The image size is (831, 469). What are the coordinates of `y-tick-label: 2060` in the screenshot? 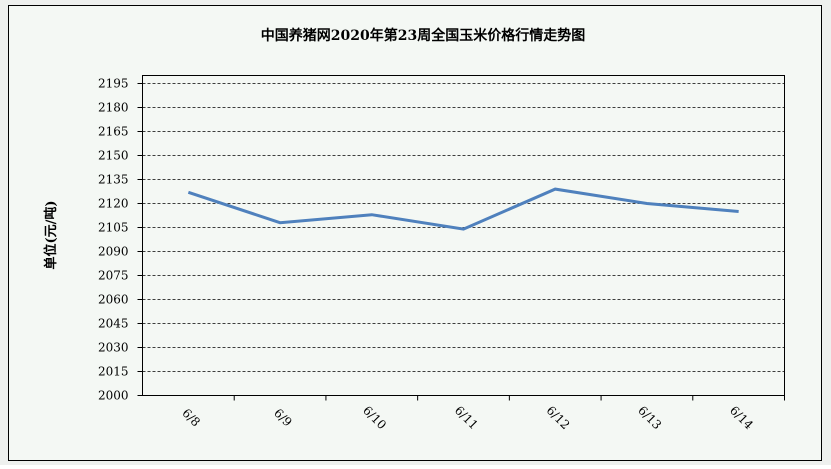 It's located at (113, 300).